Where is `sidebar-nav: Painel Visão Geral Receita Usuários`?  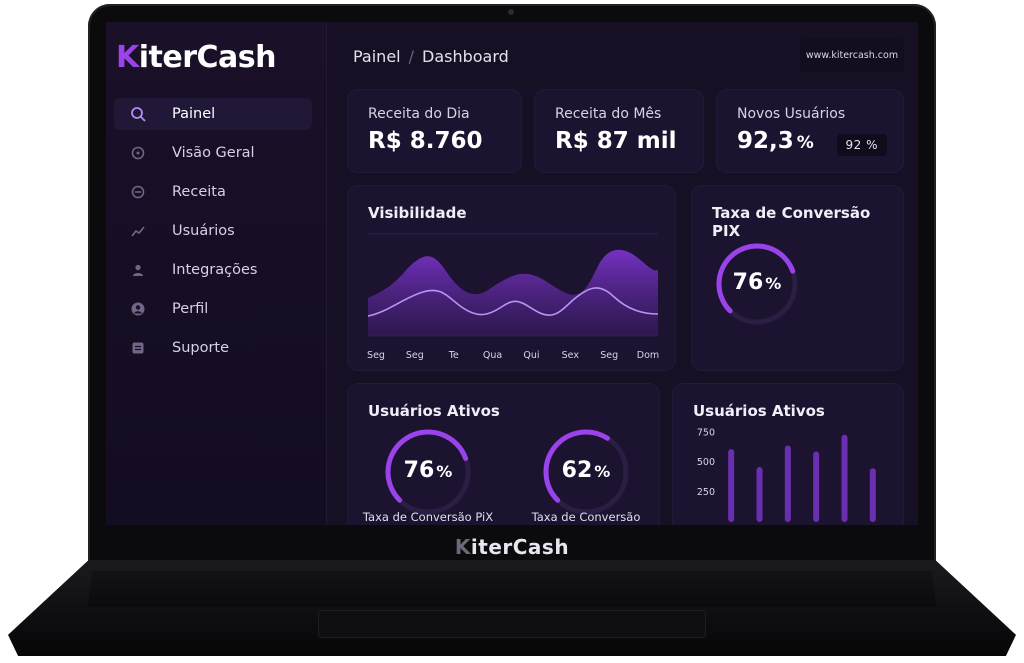 sidebar-nav: Painel Visão Geral Receita Usuários is located at coordinates (213, 234).